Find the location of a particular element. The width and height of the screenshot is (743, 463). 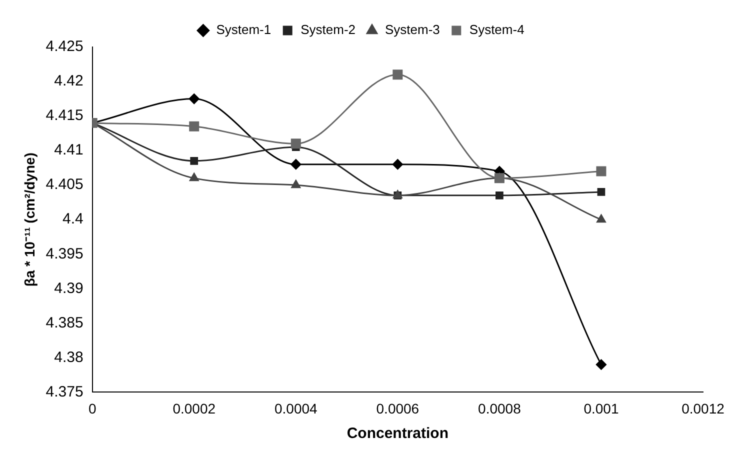

x-tick-label: 0 is located at coordinates (92, 408).